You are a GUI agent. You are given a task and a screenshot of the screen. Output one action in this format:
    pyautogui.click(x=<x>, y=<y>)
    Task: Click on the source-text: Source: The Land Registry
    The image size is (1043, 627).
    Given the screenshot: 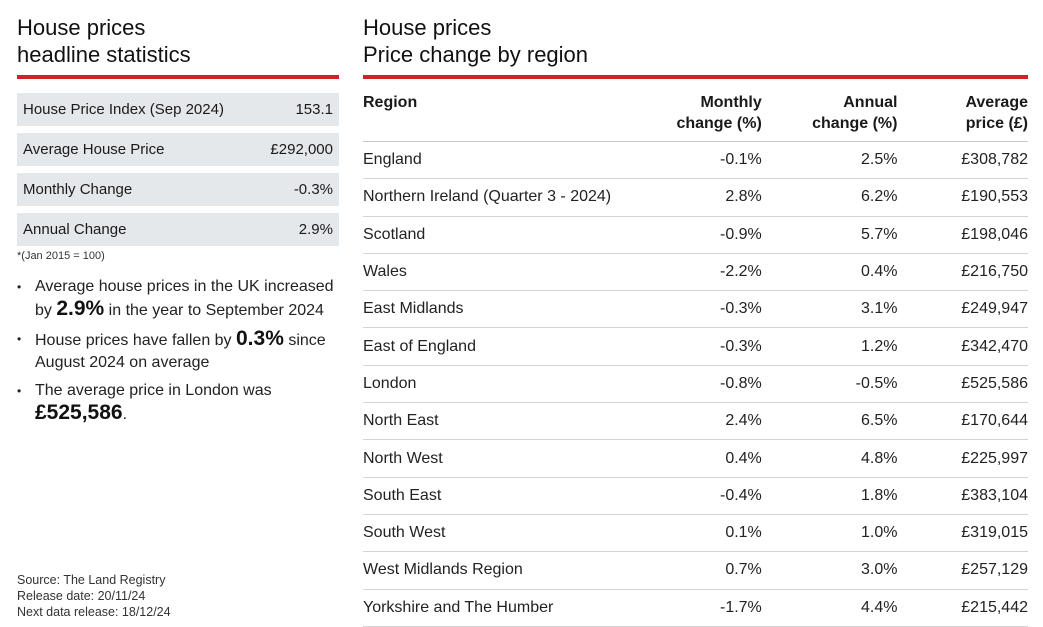 What is the action you would take?
    pyautogui.click(x=91, y=580)
    